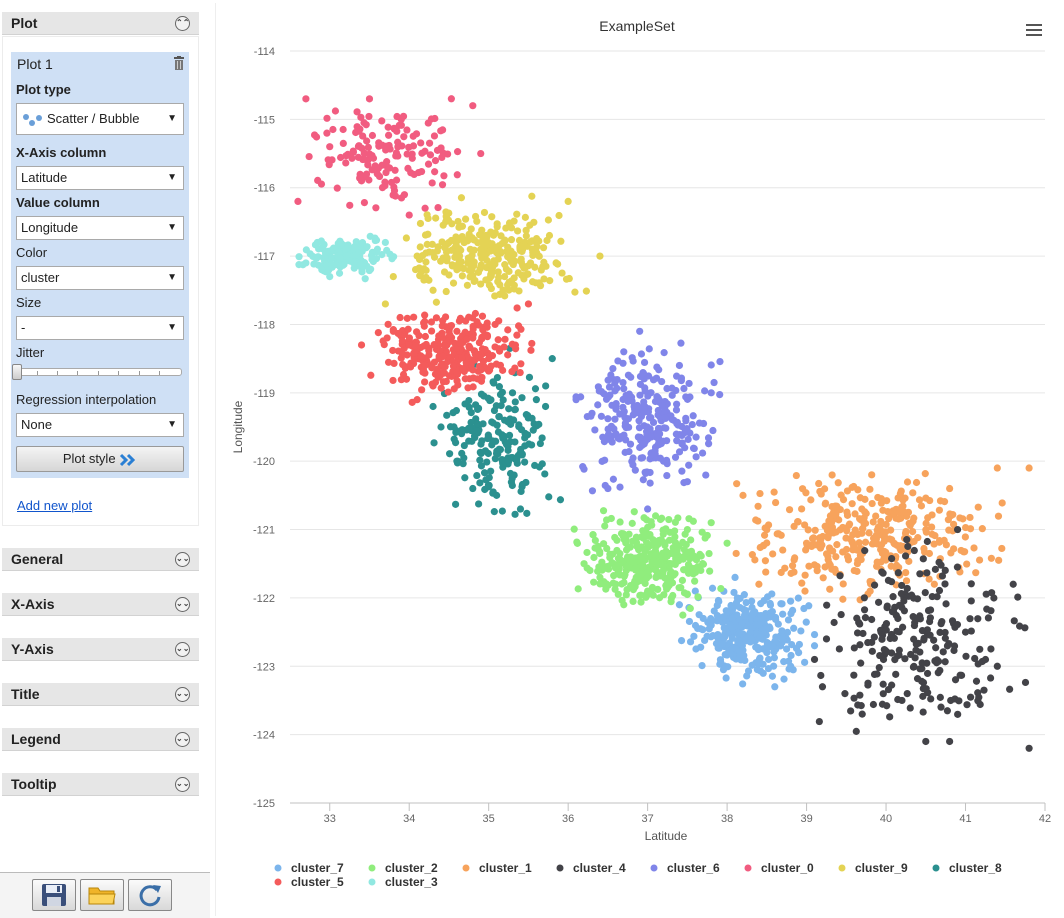  Describe the element at coordinates (34, 784) in the screenshot. I see `section-tooltip-title: Tooltip` at that location.